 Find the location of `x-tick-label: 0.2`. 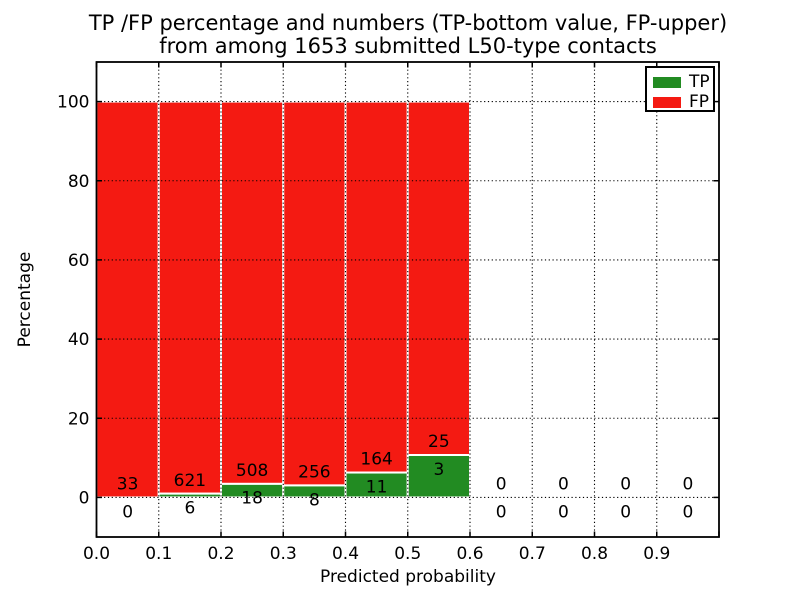

x-tick-label: 0.2 is located at coordinates (220, 554).